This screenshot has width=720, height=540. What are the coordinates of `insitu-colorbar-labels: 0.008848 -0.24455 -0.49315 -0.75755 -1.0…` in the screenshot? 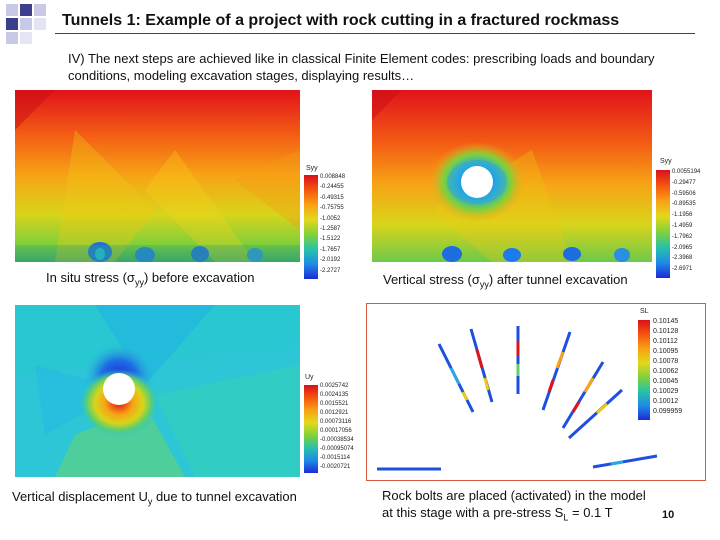 It's located at (332, 224).